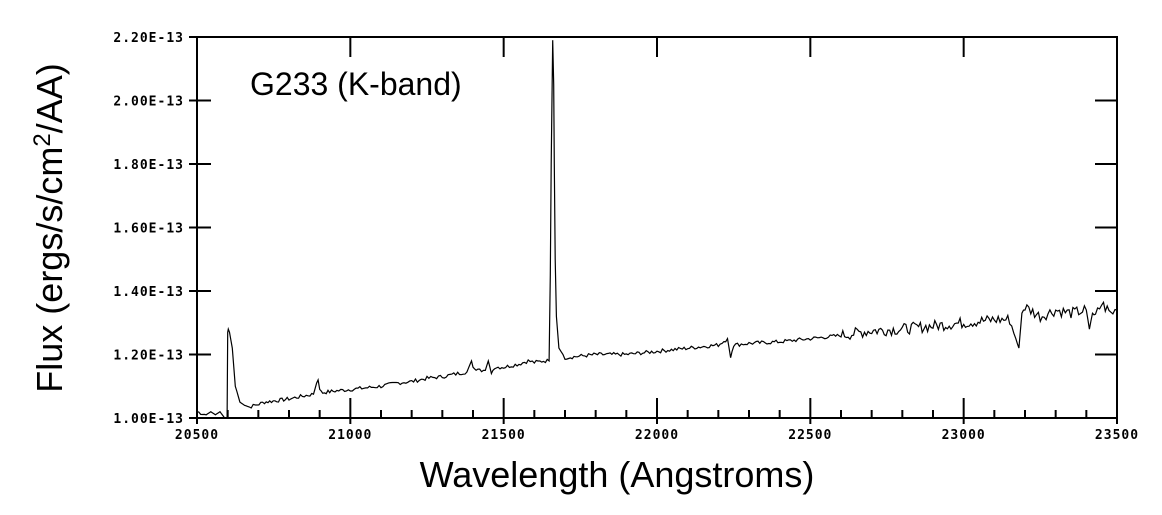 This screenshot has width=1162, height=515. I want to click on y-axis-title-suffix: /AA), so click(49, 98).